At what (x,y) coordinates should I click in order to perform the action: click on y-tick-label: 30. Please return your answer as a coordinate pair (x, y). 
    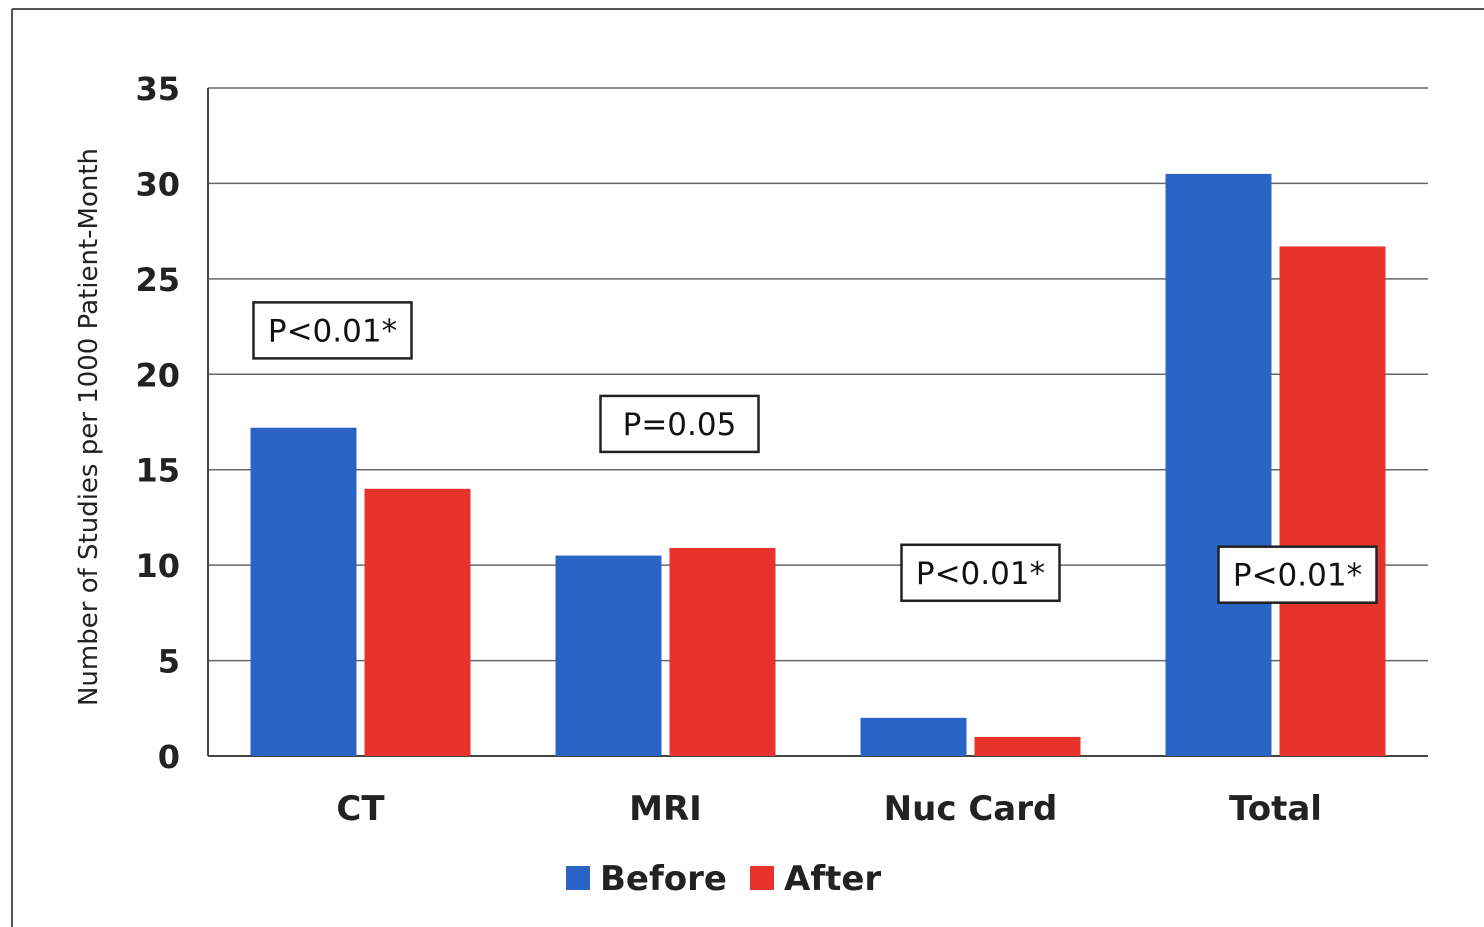
    Looking at the image, I should click on (157, 184).